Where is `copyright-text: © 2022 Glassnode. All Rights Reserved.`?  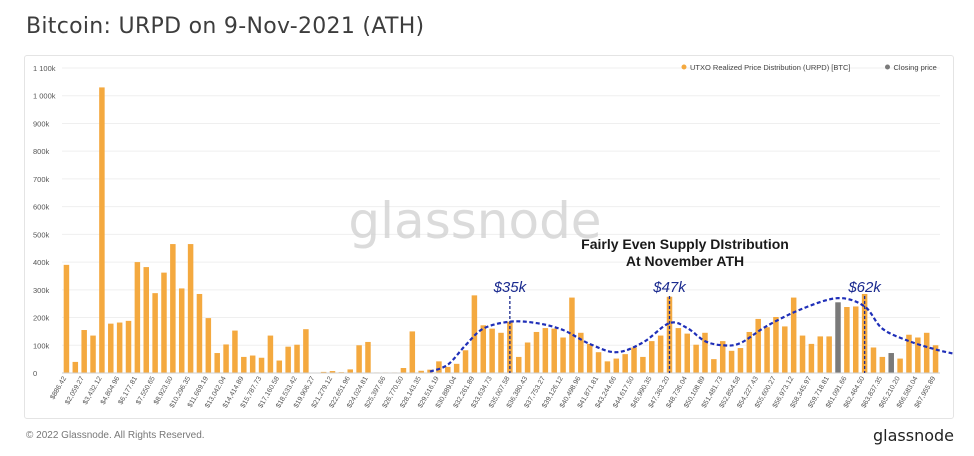
copyright-text: © 2022 Glassnode. All Rights Reserved. is located at coordinates (115, 435).